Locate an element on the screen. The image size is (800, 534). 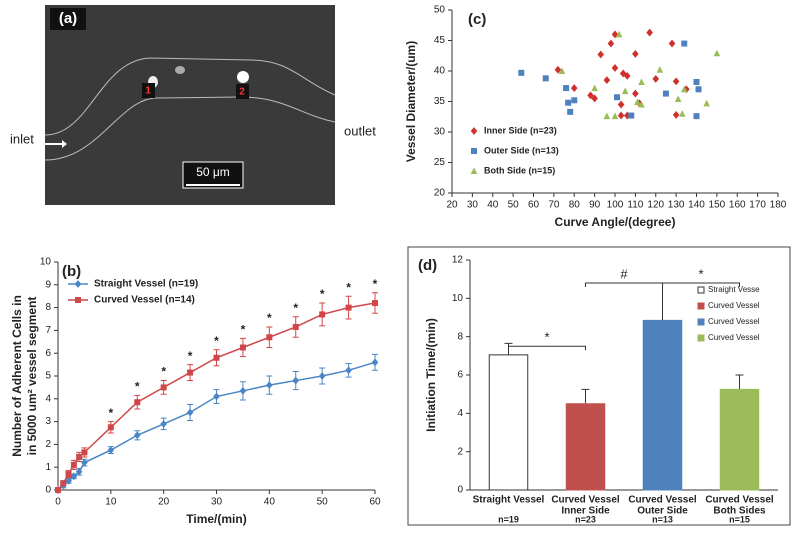
y-tick-label: 12 is located at coordinates (458, 260).